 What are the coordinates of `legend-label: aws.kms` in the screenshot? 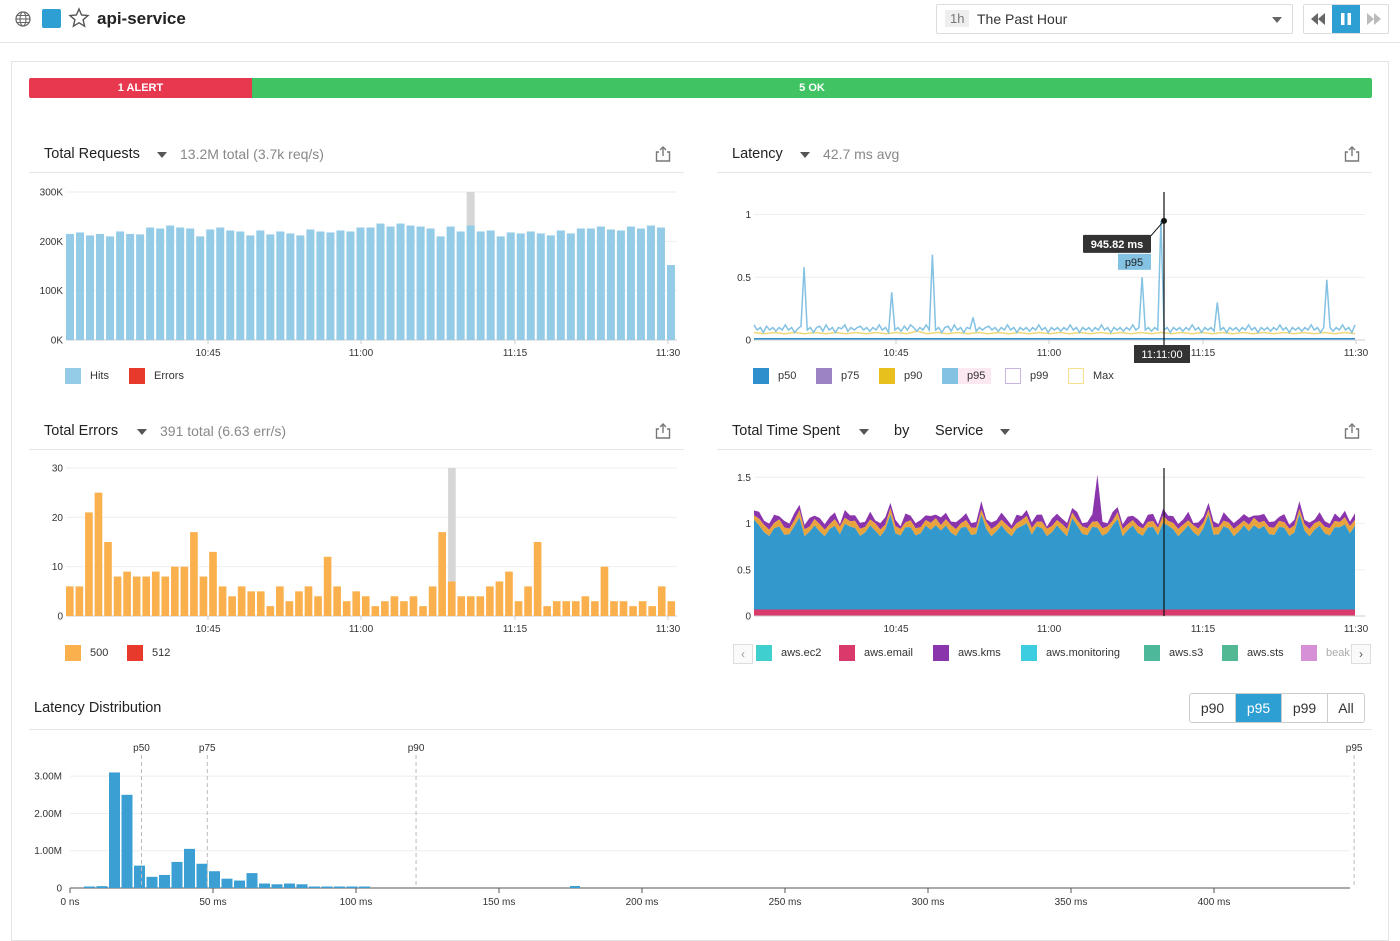 It's located at (979, 653).